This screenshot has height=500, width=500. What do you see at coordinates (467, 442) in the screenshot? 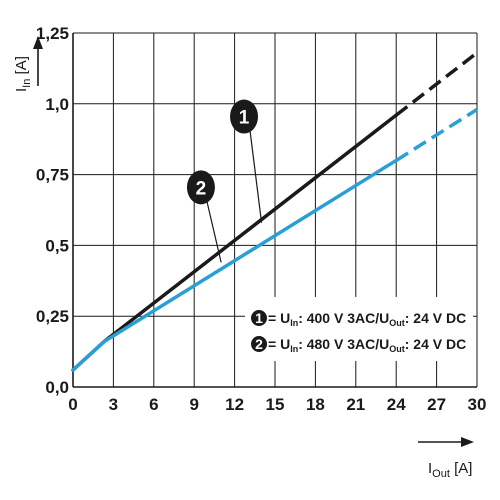
I see `x-axis-arrow-head` at bounding box center [467, 442].